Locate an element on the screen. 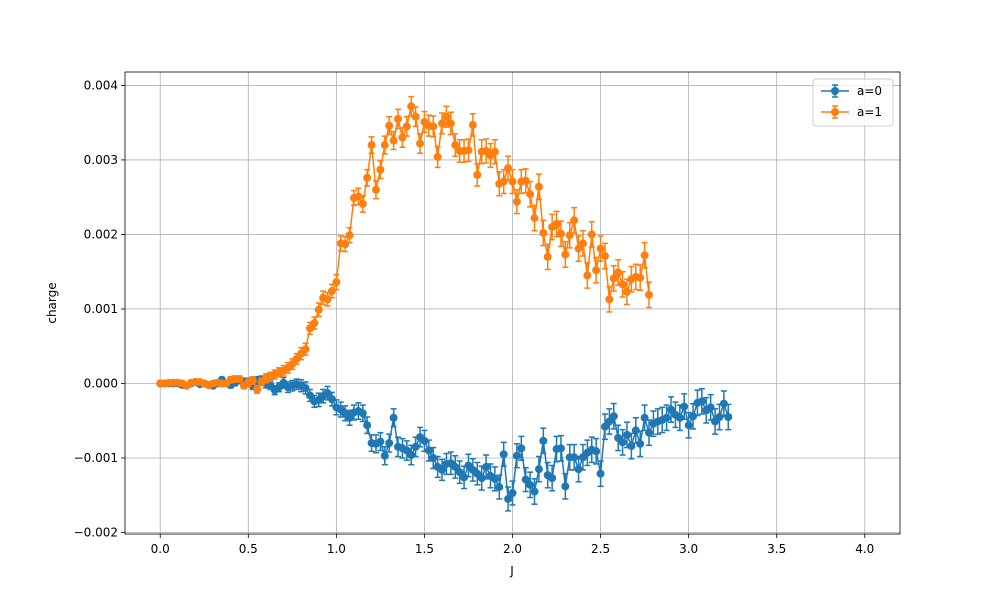 The image size is (1000, 600). legend-label-a1: a=1 is located at coordinates (869, 112).